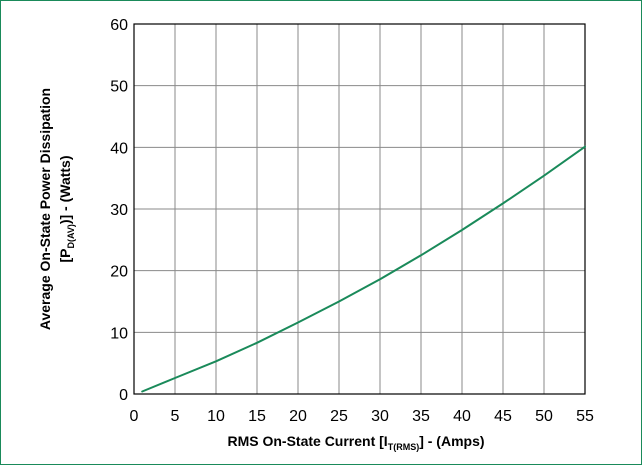  I want to click on x-tick-label-8: 40, so click(462, 416).